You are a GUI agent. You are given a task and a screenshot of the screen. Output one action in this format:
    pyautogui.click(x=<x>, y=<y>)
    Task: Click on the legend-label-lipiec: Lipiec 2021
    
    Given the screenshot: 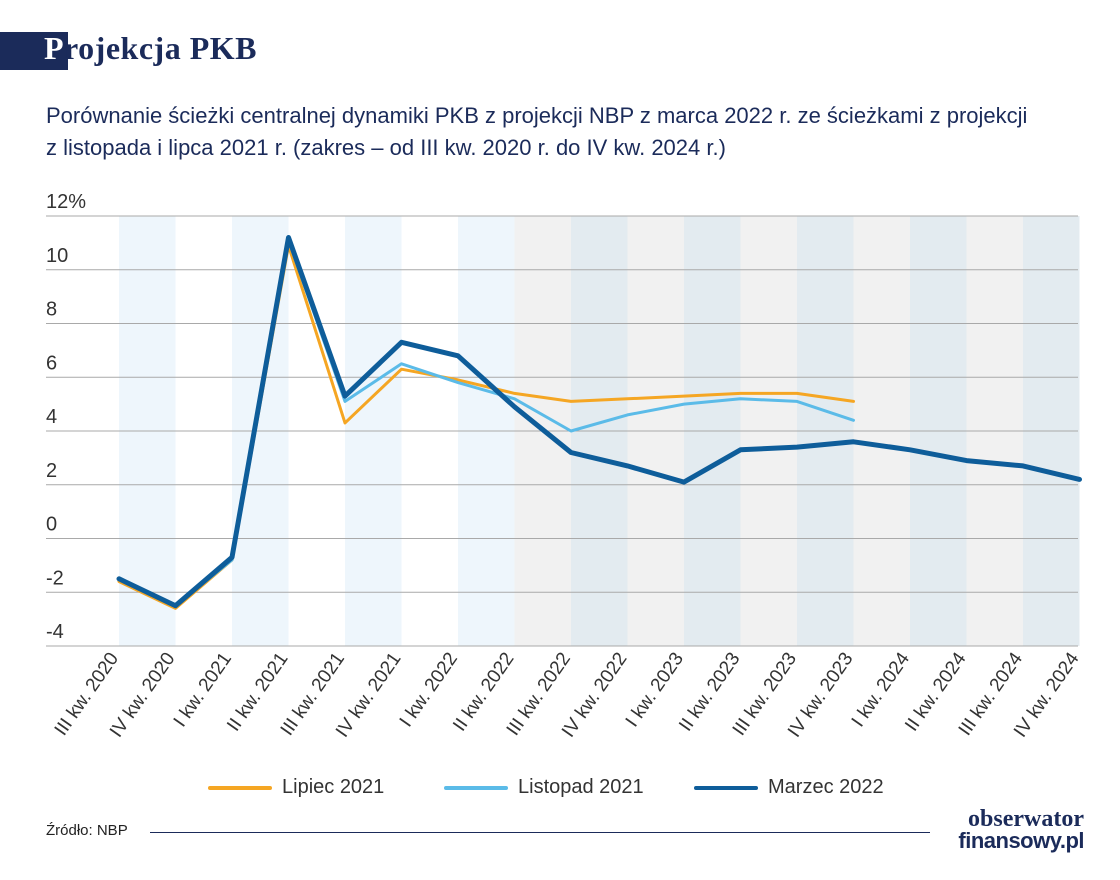 What is the action you would take?
    pyautogui.click(x=333, y=787)
    